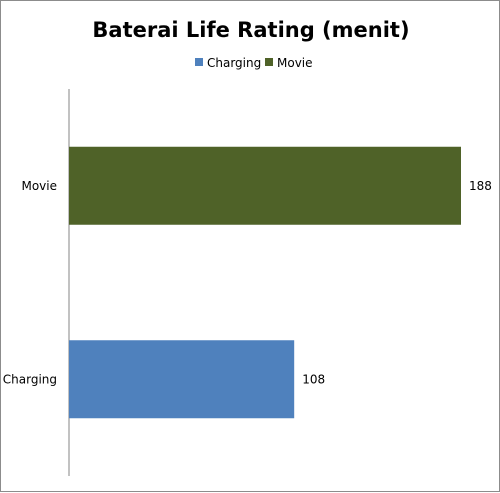 This screenshot has width=500, height=493. What do you see at coordinates (295, 63) in the screenshot?
I see `legend-label-movie: Movie` at bounding box center [295, 63].